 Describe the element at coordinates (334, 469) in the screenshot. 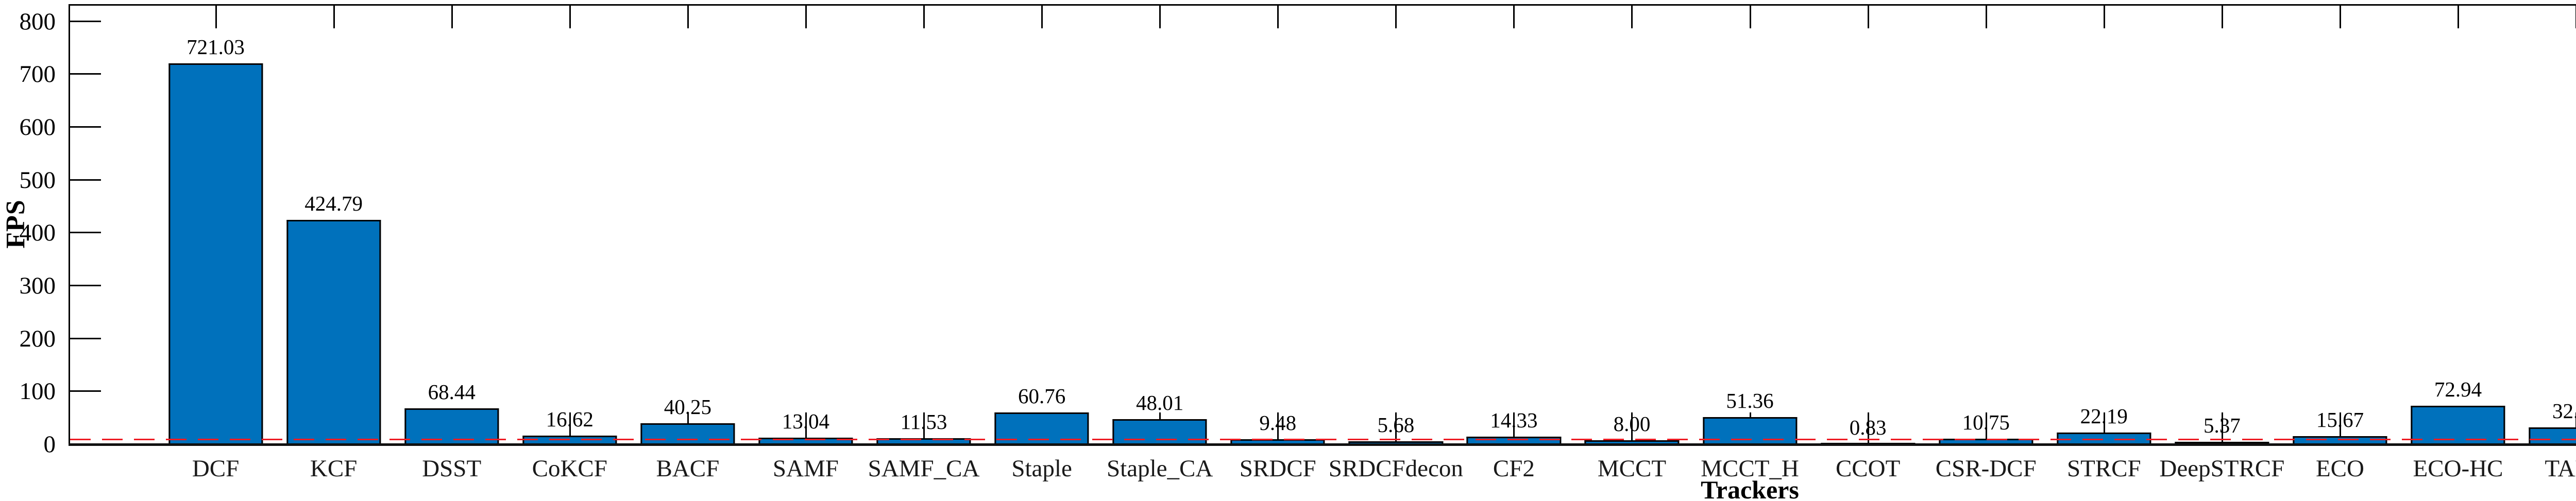

I see `x-tick-label-KCF: KCF` at that location.